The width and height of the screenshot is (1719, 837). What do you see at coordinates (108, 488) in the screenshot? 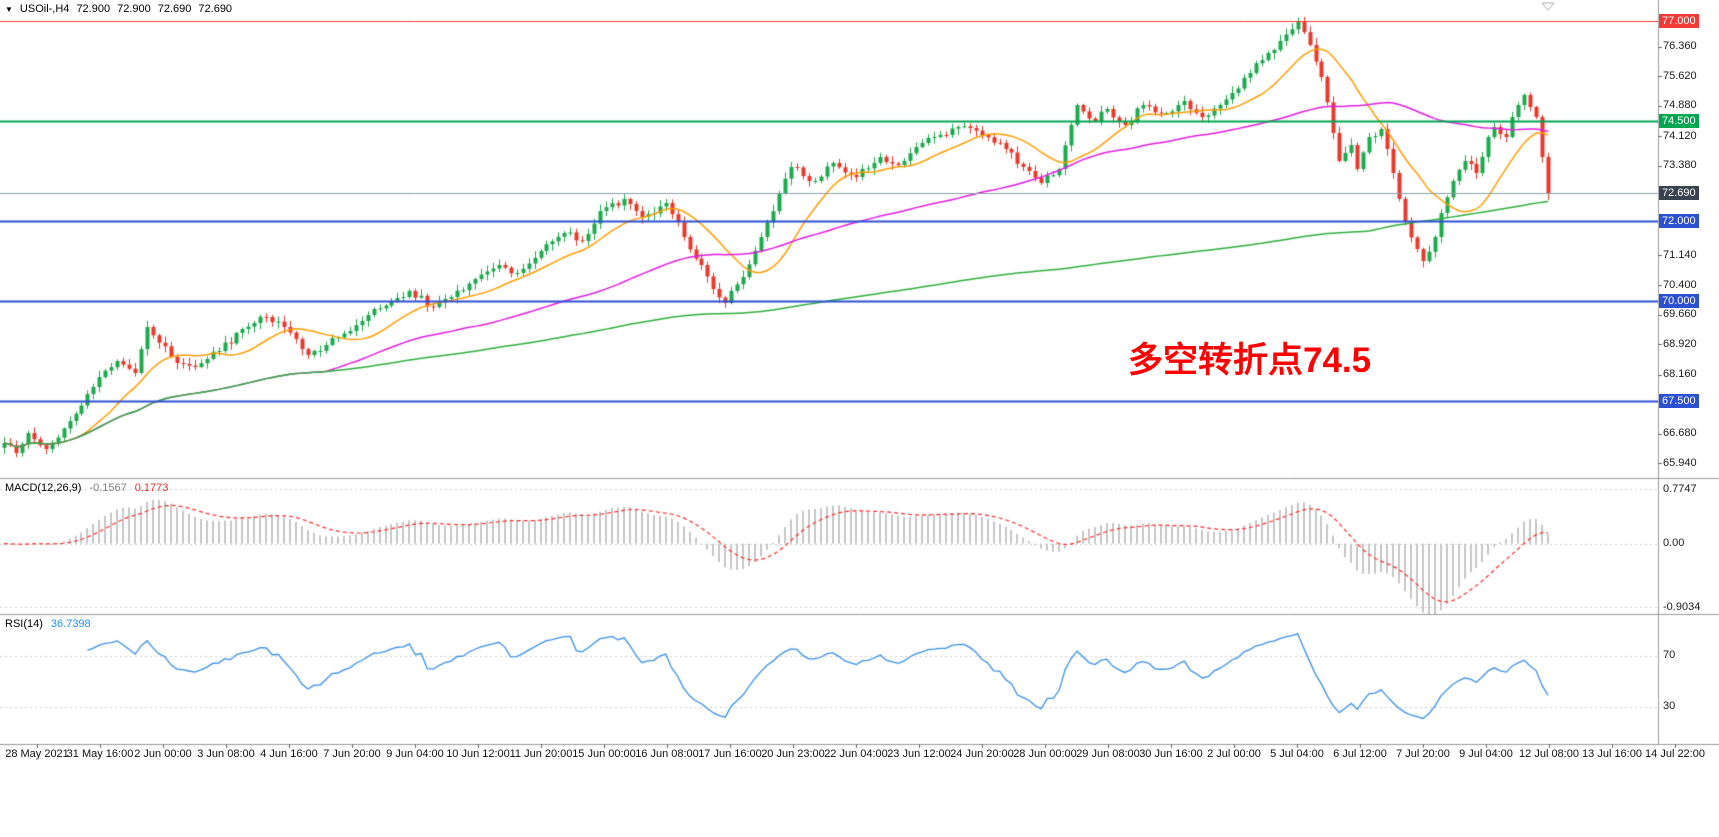
I see `macd-main-value: -0.1567` at bounding box center [108, 488].